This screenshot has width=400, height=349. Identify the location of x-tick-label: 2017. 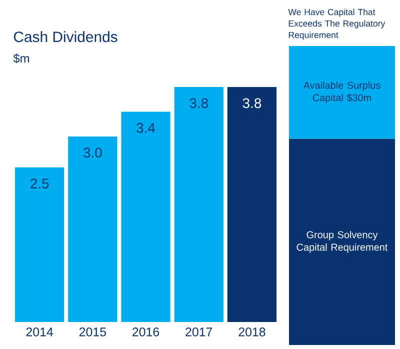
(199, 332).